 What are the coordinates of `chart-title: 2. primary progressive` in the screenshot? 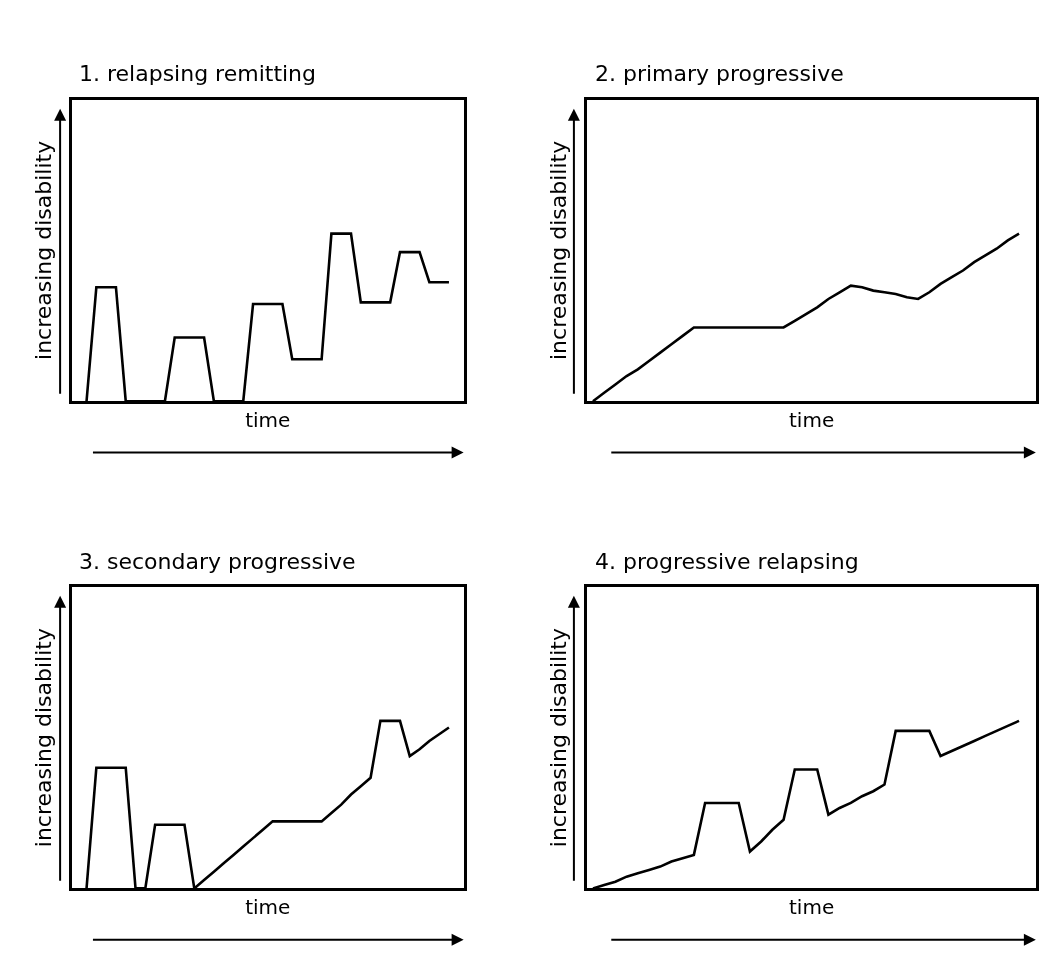 It's located at (719, 73).